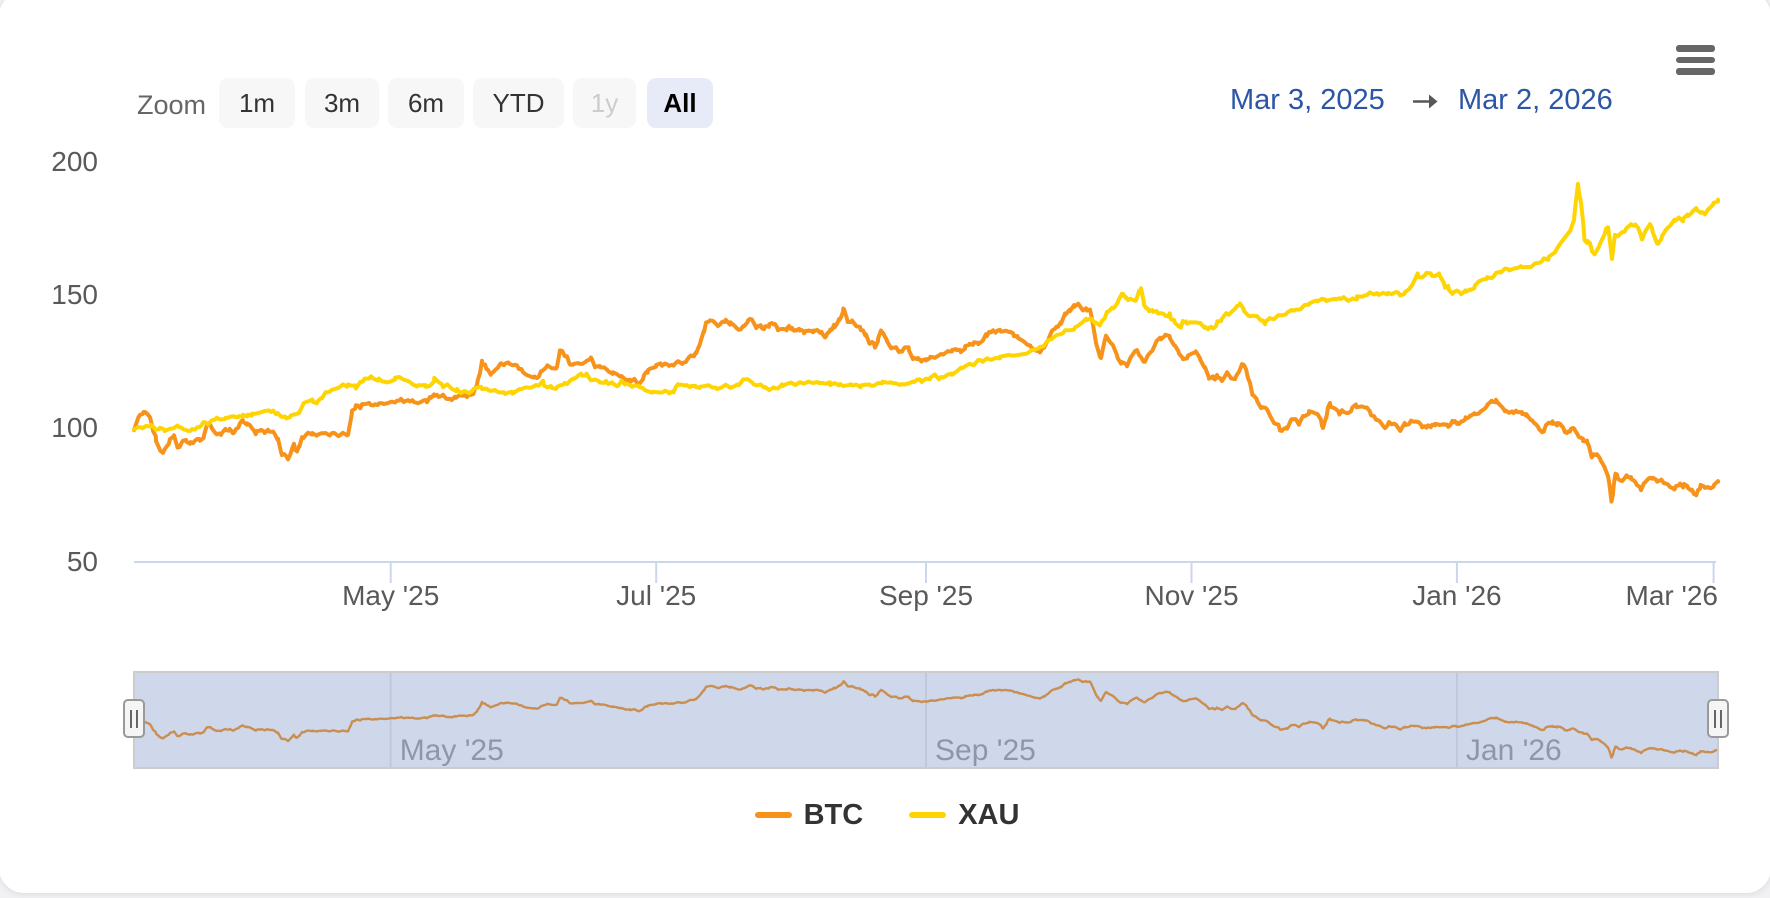 The width and height of the screenshot is (1770, 898). Describe the element at coordinates (74, 161) in the screenshot. I see `svg-text: 200` at that location.